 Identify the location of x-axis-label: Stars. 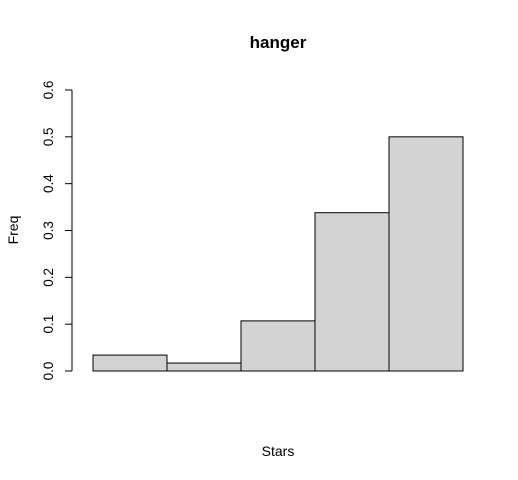
(278, 451).